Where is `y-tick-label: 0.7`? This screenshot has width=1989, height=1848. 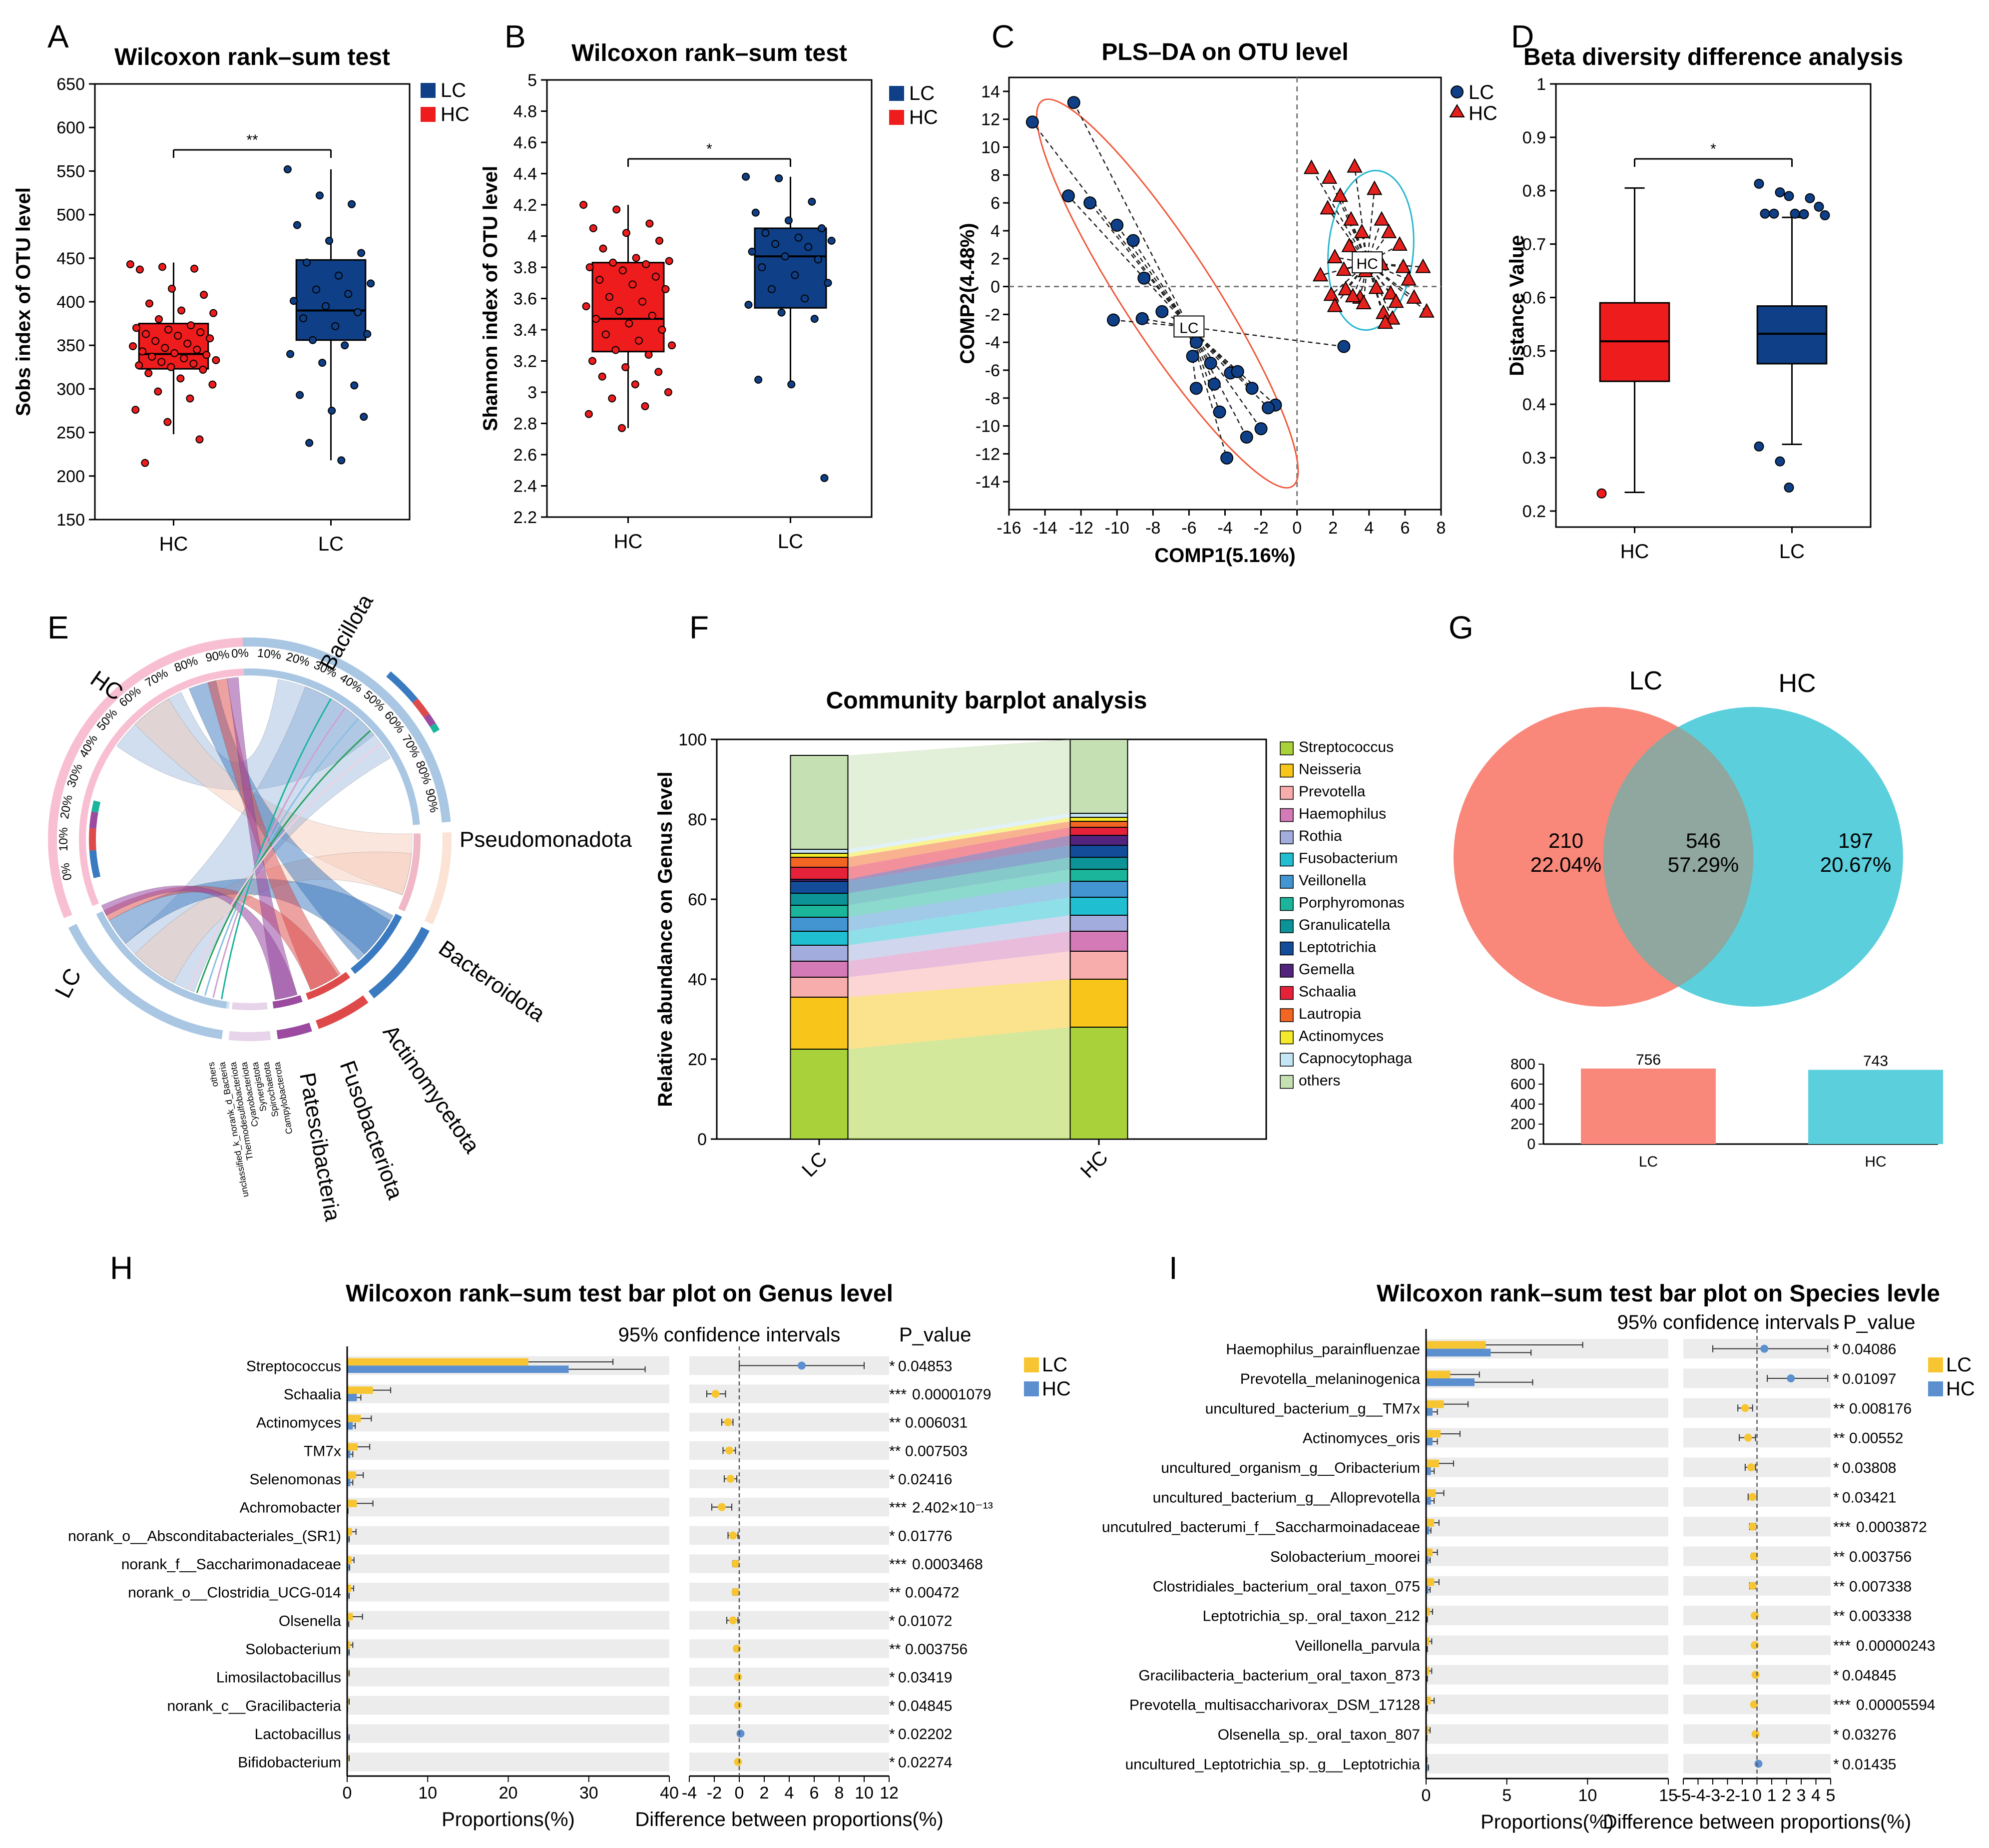 y-tick-label: 0.7 is located at coordinates (1534, 244).